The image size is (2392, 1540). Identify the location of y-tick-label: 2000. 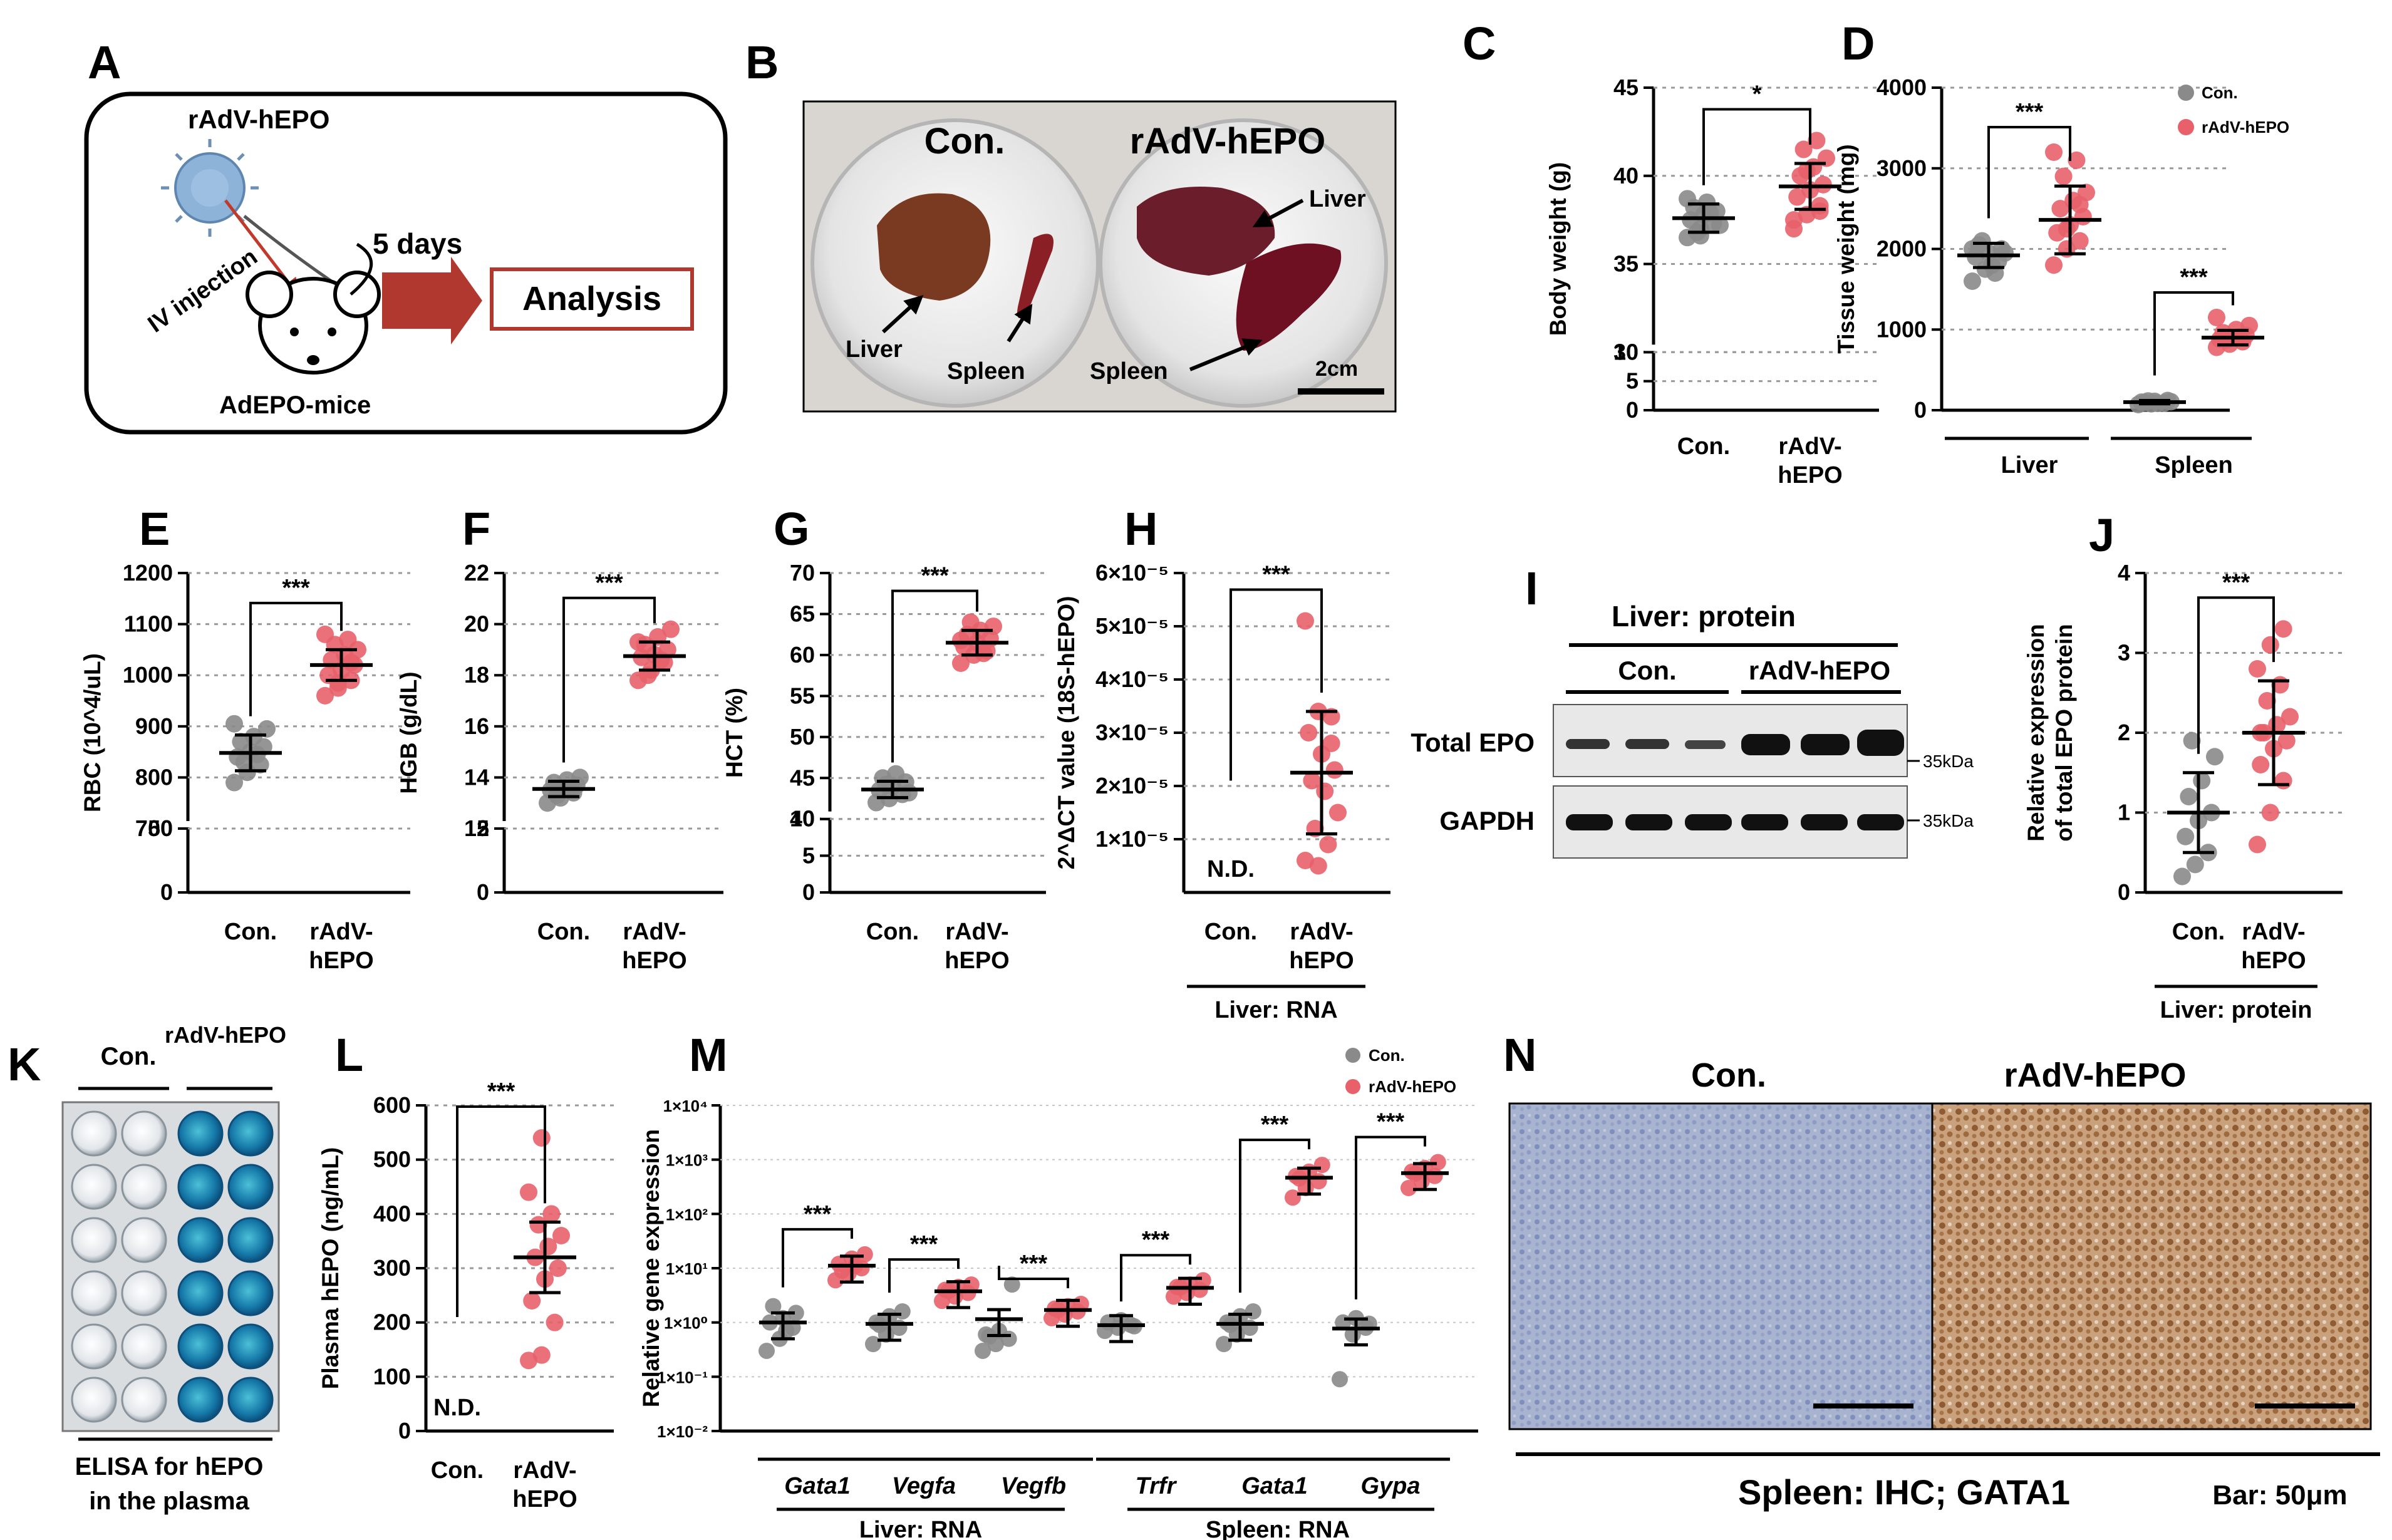
(1902, 249).